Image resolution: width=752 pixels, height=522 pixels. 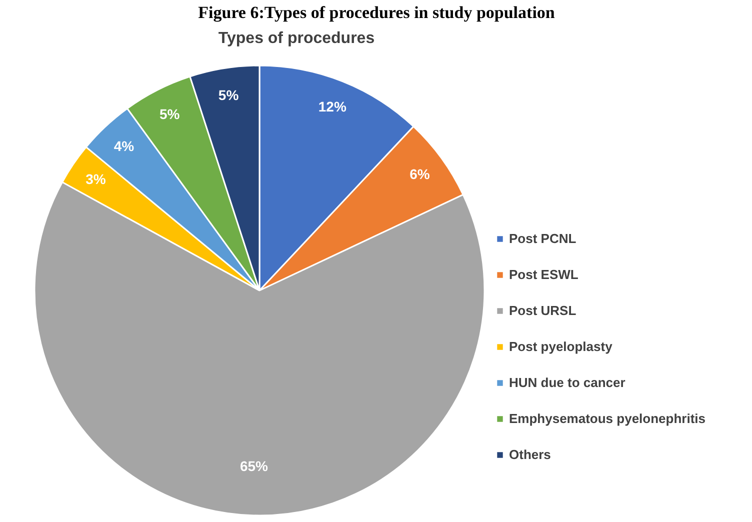 What do you see at coordinates (96, 179) in the screenshot?
I see `data-label: 3%` at bounding box center [96, 179].